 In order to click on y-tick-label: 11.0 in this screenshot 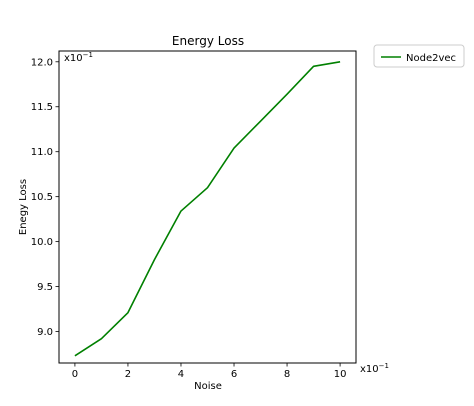, I will do `click(42, 152)`.